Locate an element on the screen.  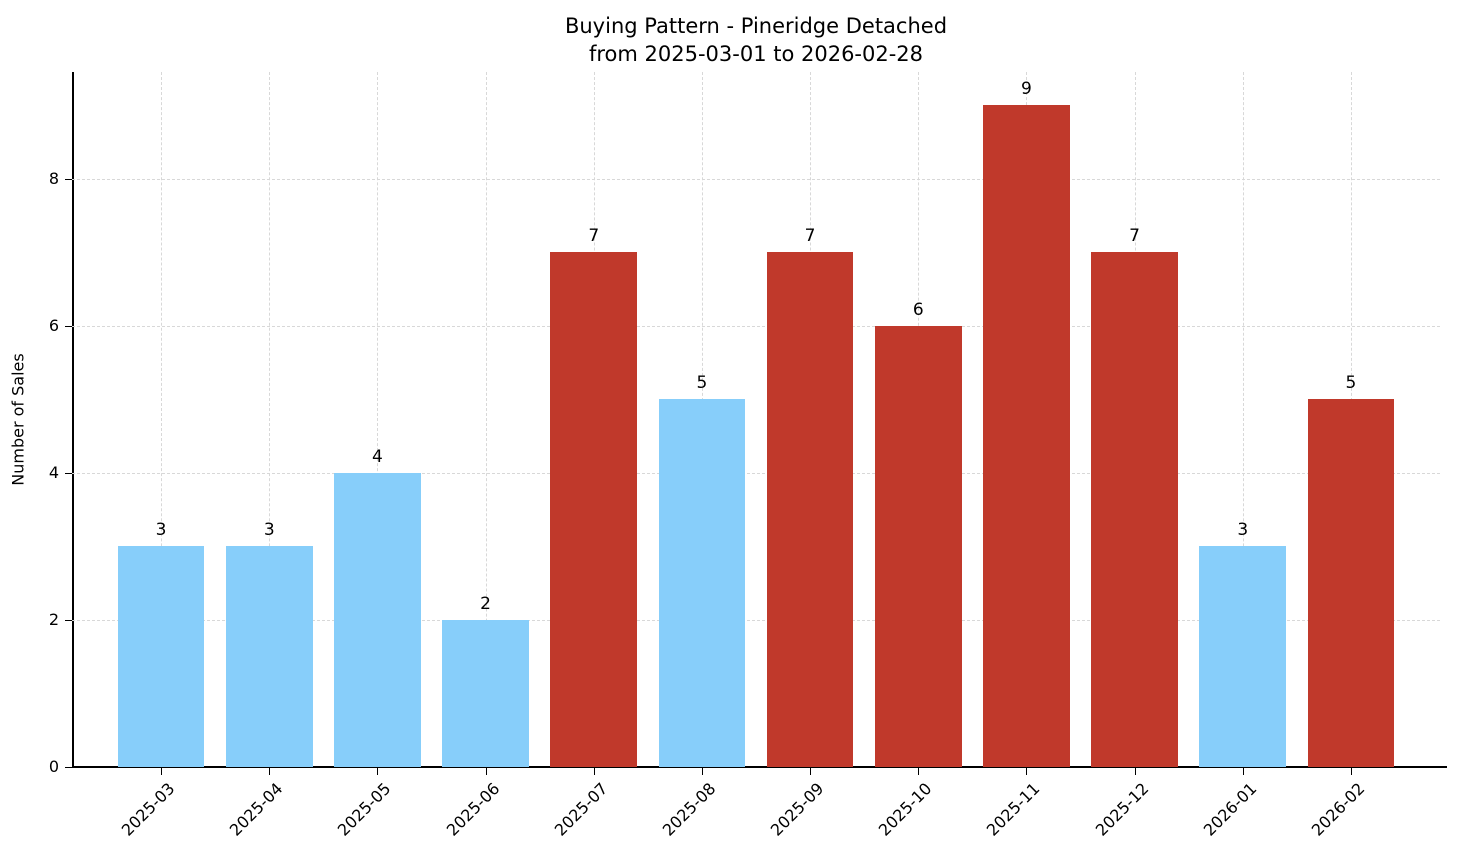
x-tick-label: 2025-08 is located at coordinates (689, 809).